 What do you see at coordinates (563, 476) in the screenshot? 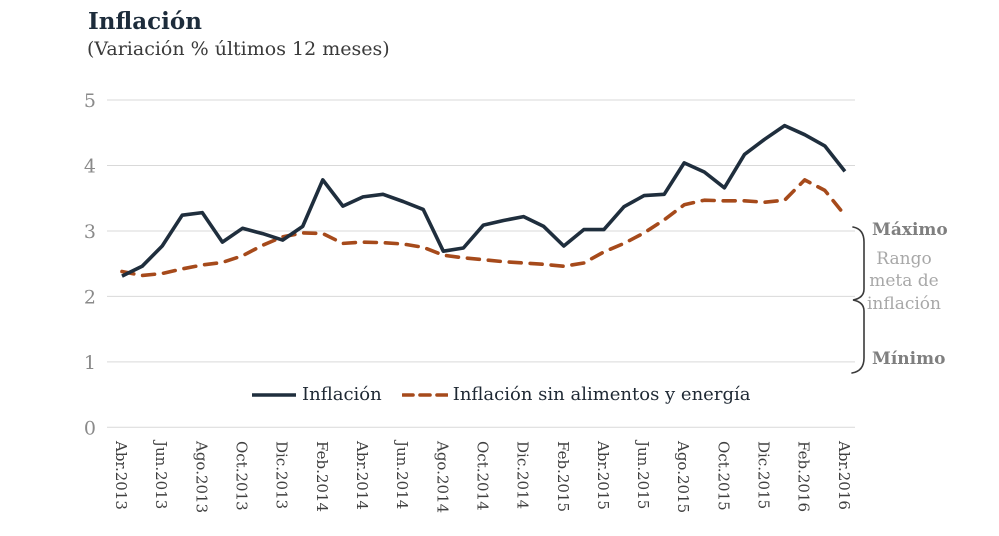
I see `svg-text: Feb.2015` at bounding box center [563, 476].